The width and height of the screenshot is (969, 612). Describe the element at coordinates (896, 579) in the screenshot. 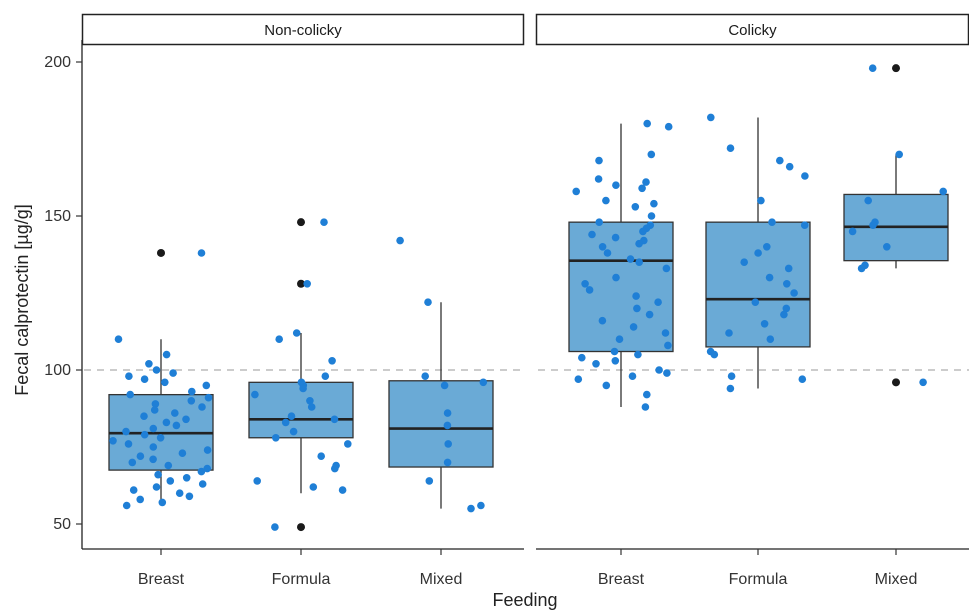

I see `x-tick-label: Mixed` at that location.